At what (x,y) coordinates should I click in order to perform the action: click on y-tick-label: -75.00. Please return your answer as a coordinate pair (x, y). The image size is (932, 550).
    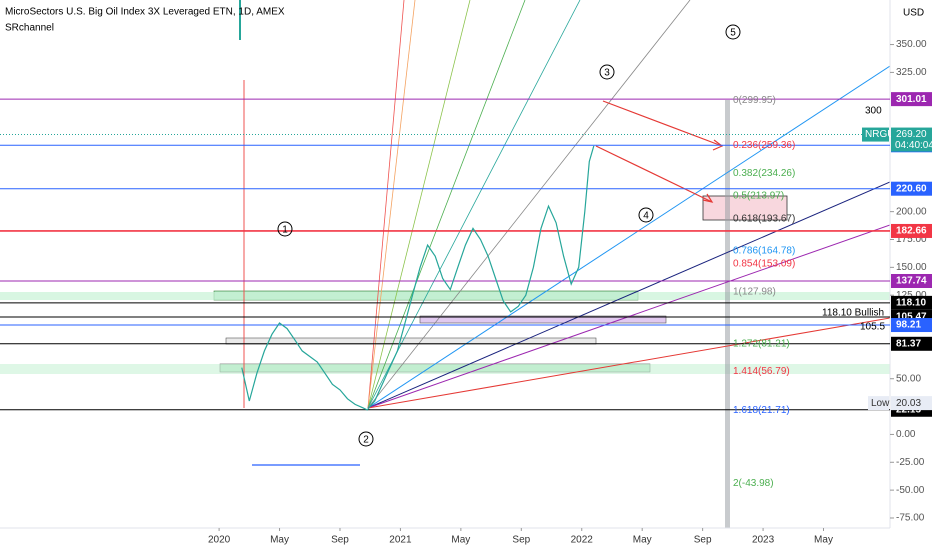
    Looking at the image, I should click on (910, 518).